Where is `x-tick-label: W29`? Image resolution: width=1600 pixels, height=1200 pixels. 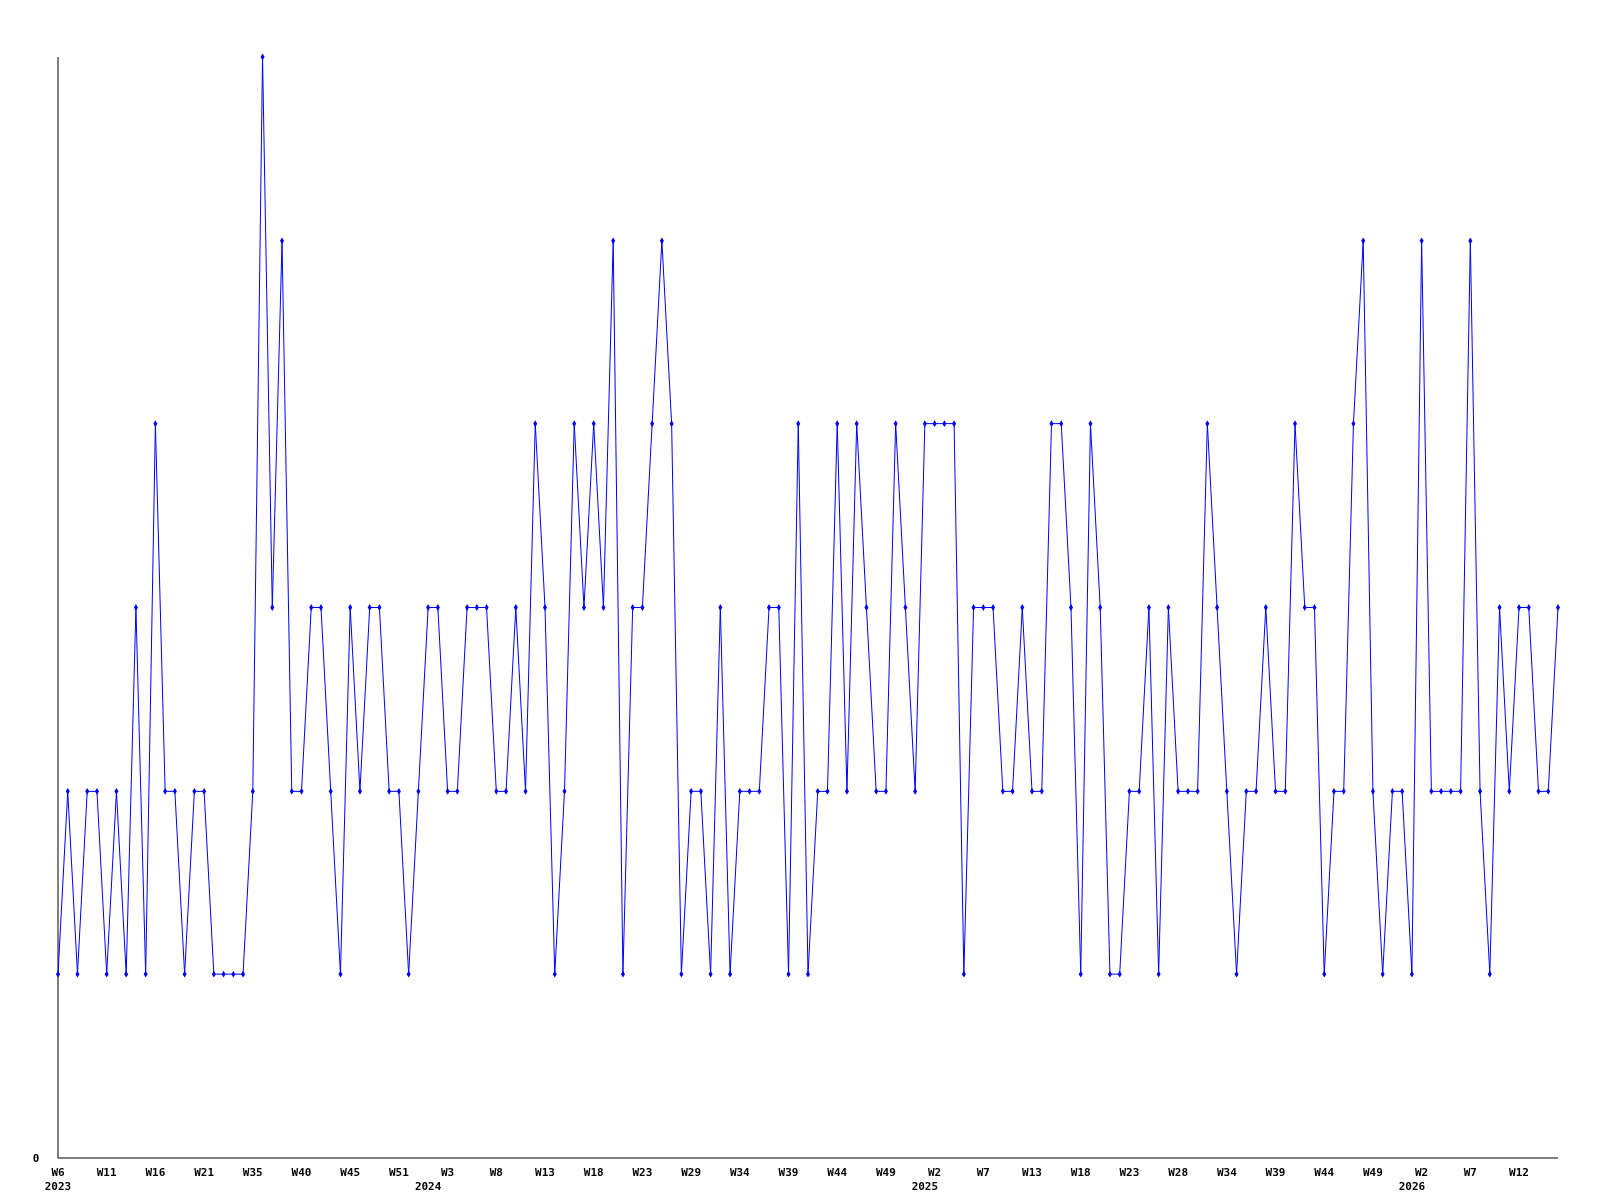
x-tick-label: W29 is located at coordinates (691, 1172).